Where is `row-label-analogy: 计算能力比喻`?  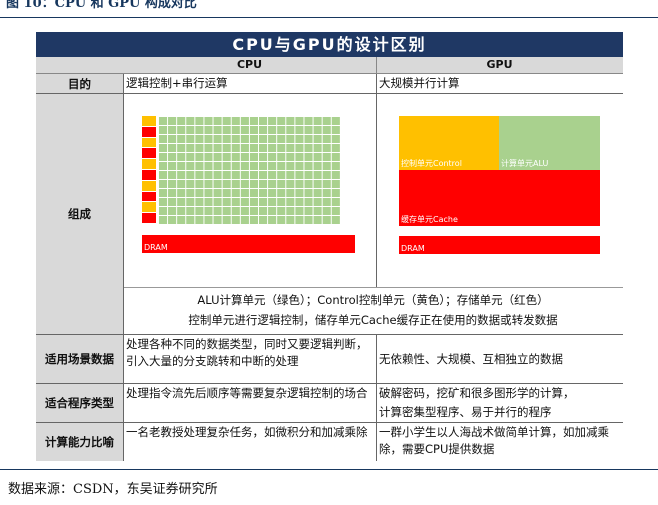
row-label-analogy: 计算能力比喻 is located at coordinates (79, 442).